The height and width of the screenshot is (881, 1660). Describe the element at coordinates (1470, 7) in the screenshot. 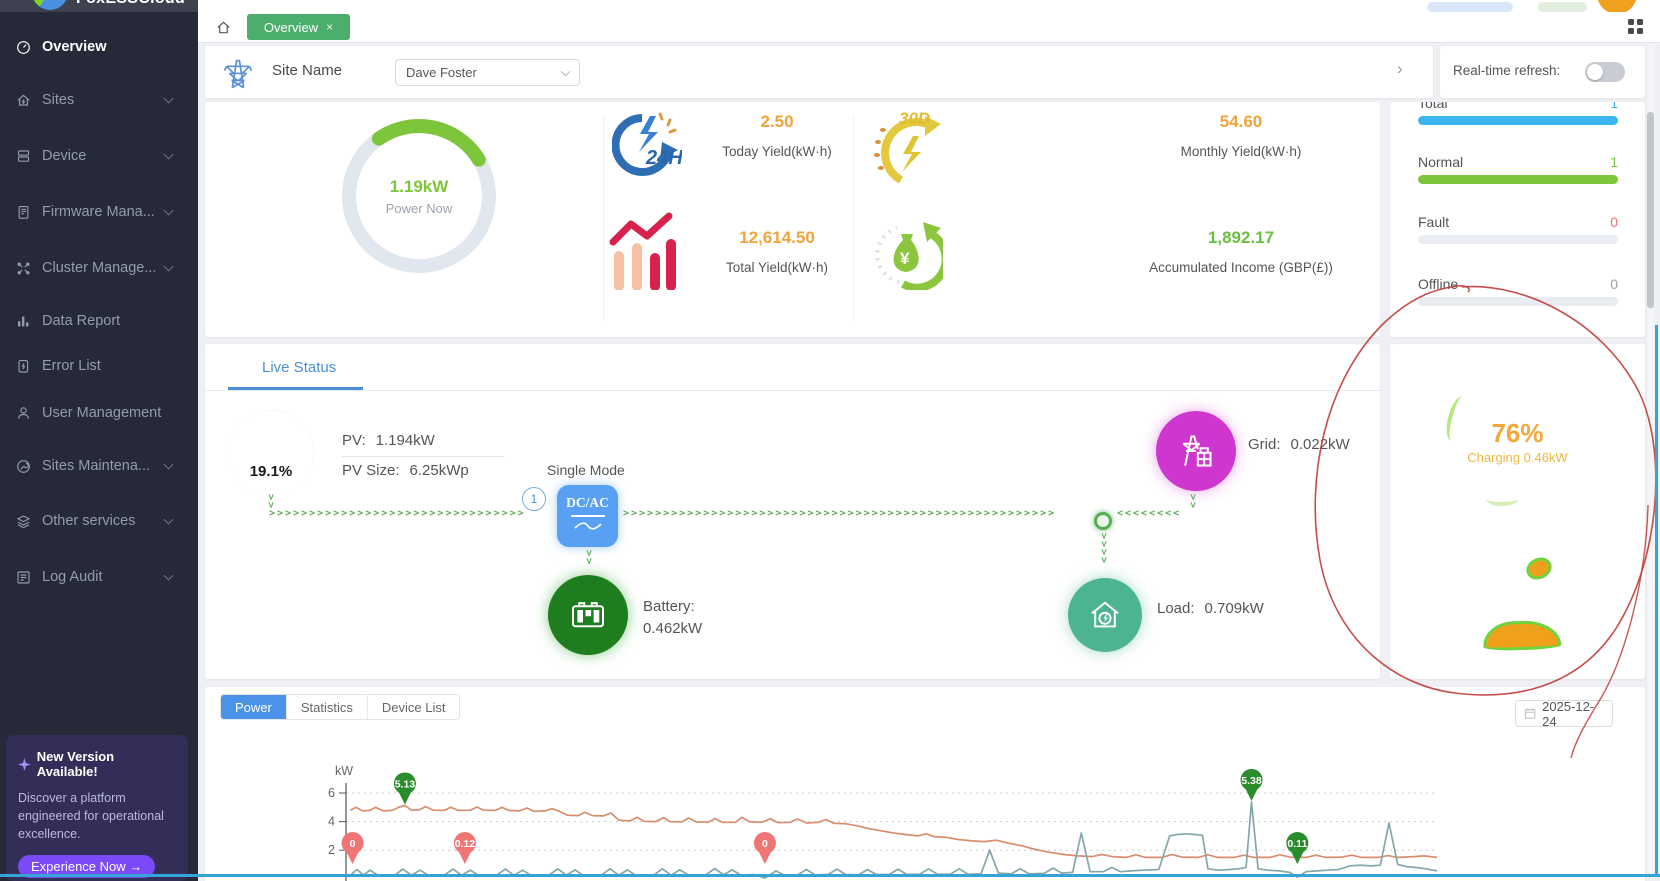

I see `partial-button-blue` at that location.